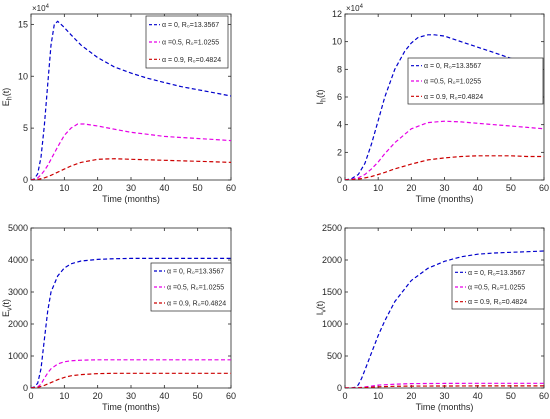 The image size is (550, 419). Describe the element at coordinates (337, 14) in the screenshot. I see `y-tick-label: 12` at that location.